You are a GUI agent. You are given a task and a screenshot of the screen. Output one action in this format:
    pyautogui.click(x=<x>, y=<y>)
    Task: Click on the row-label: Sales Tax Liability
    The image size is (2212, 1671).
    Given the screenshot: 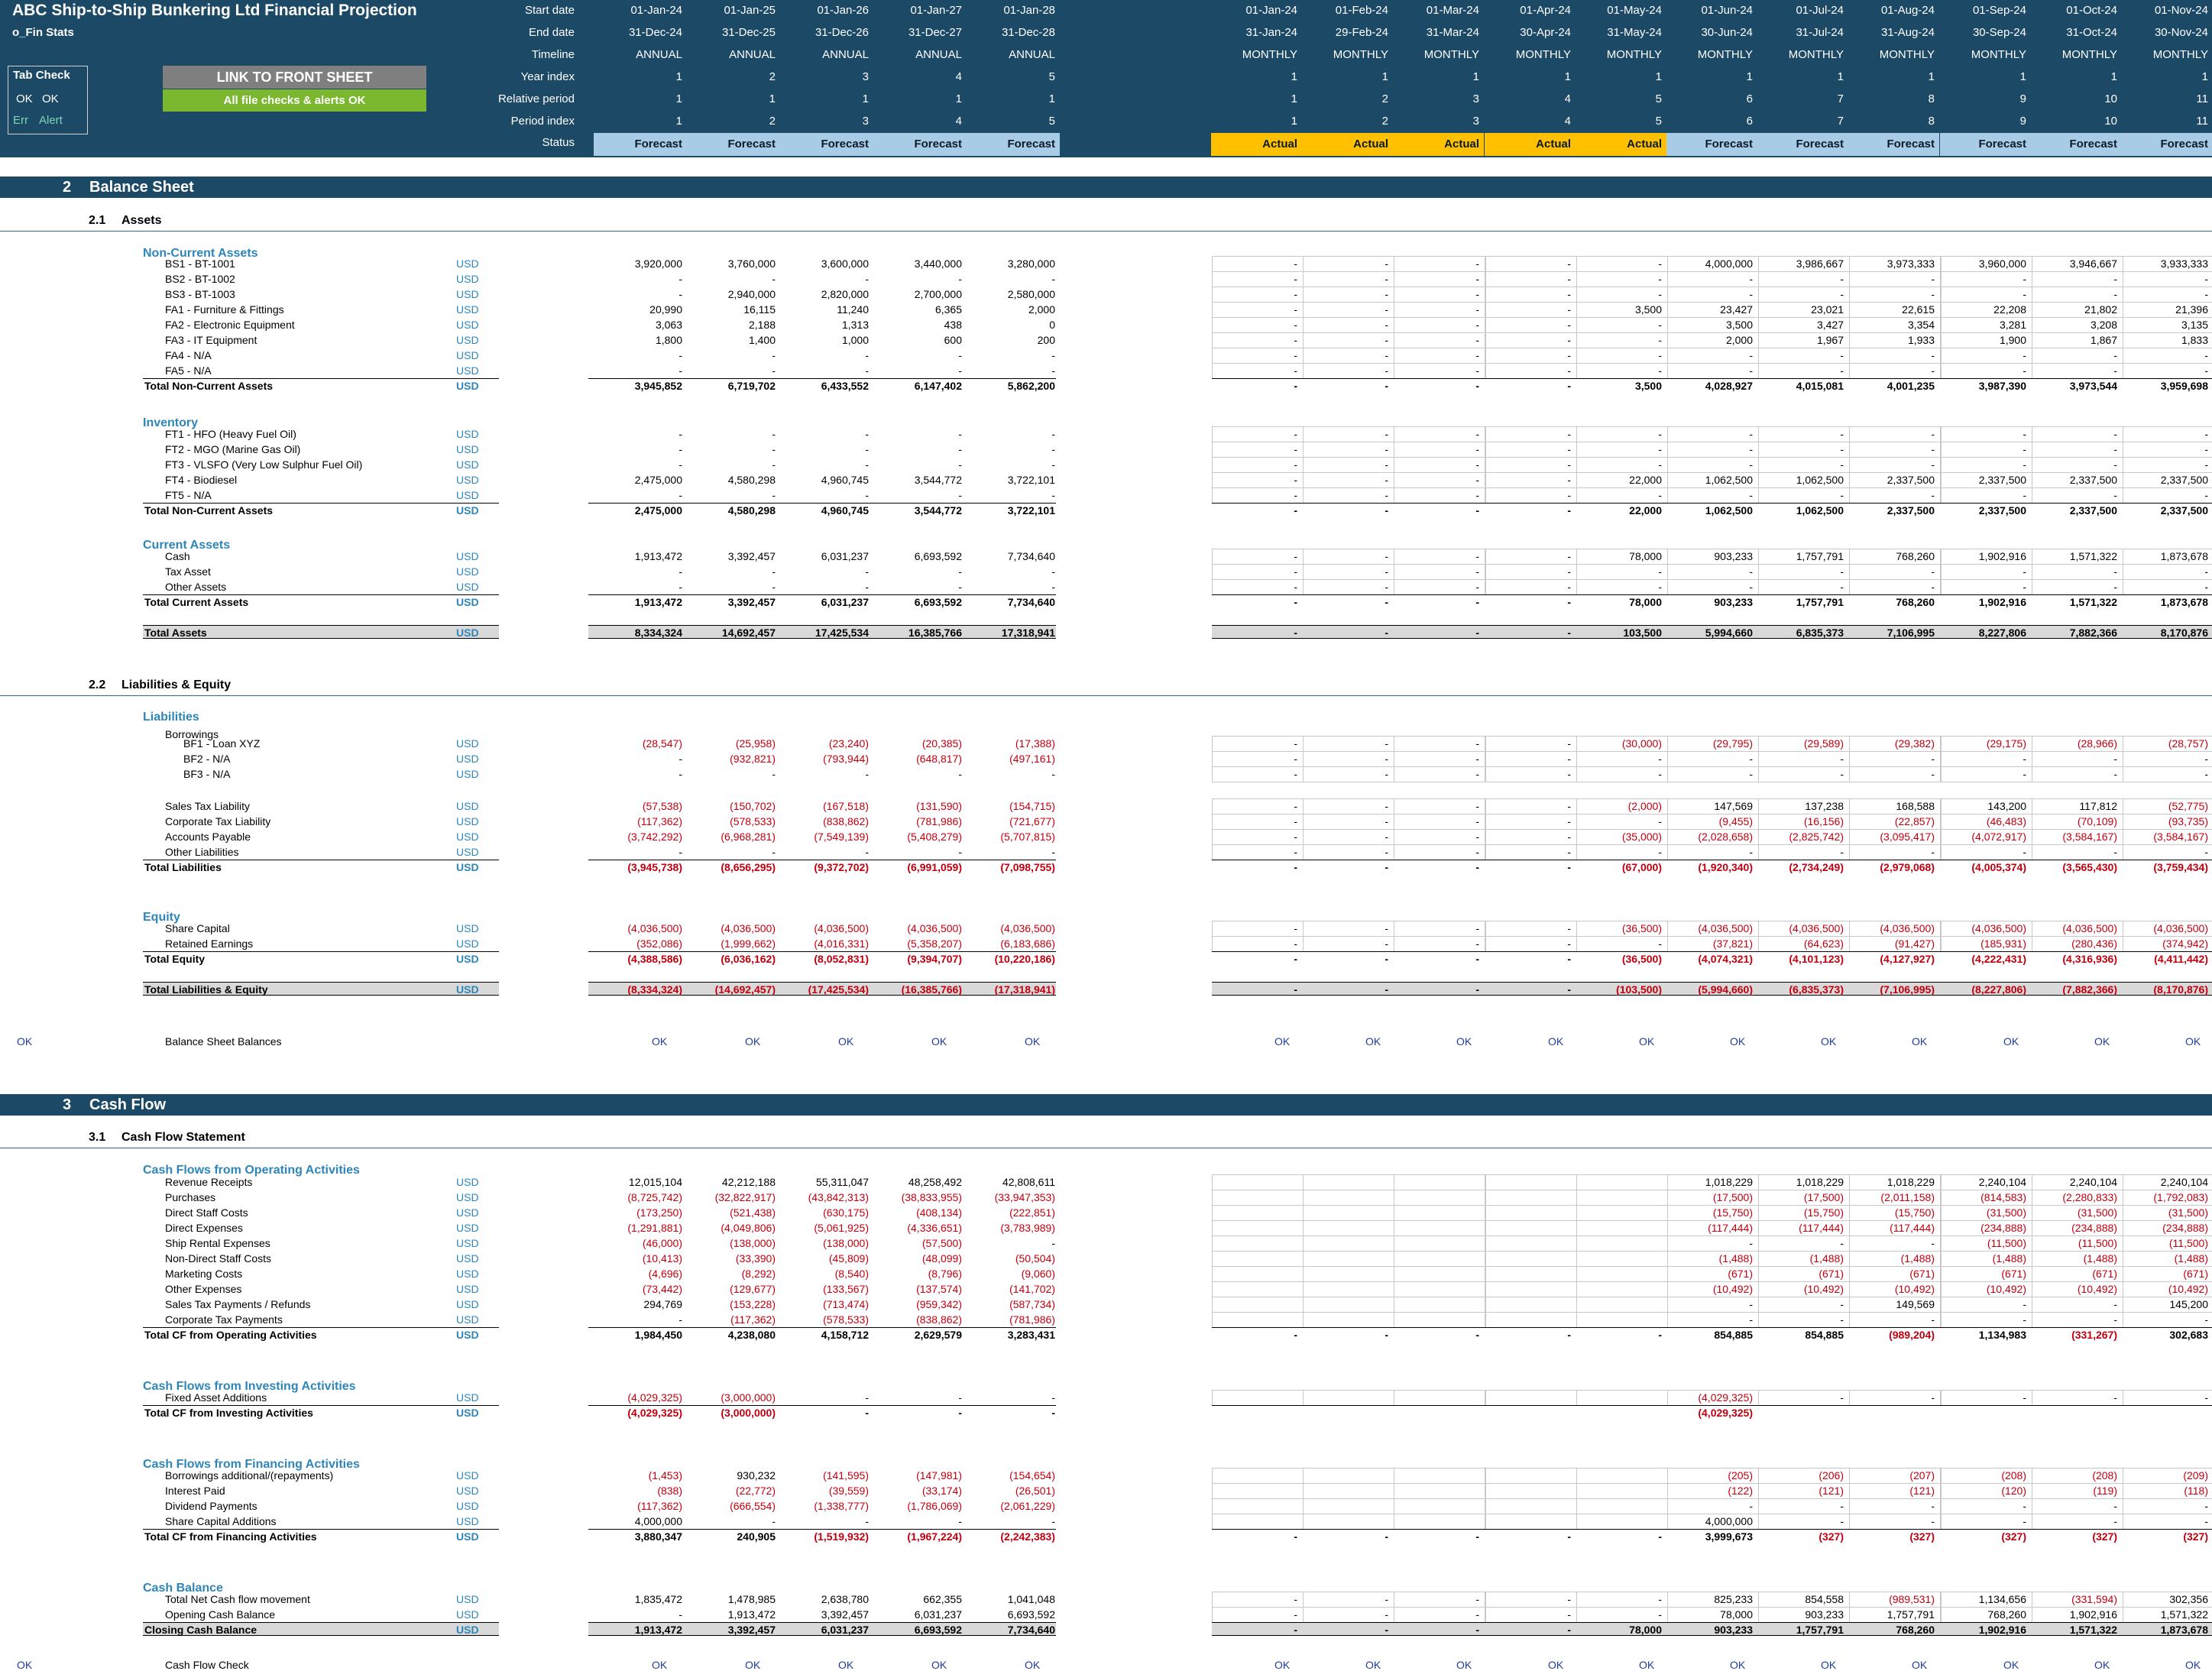 What is the action you would take?
    pyautogui.click(x=208, y=806)
    